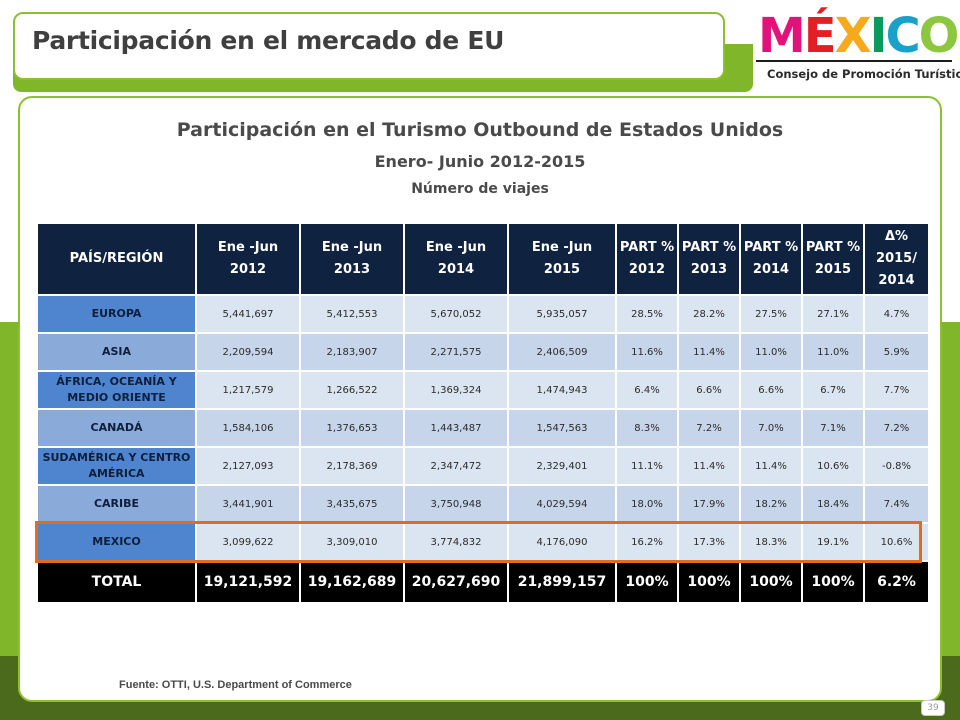 The width and height of the screenshot is (960, 720). Describe the element at coordinates (352, 314) in the screenshot. I see `table-cell: 5,412,553` at that location.